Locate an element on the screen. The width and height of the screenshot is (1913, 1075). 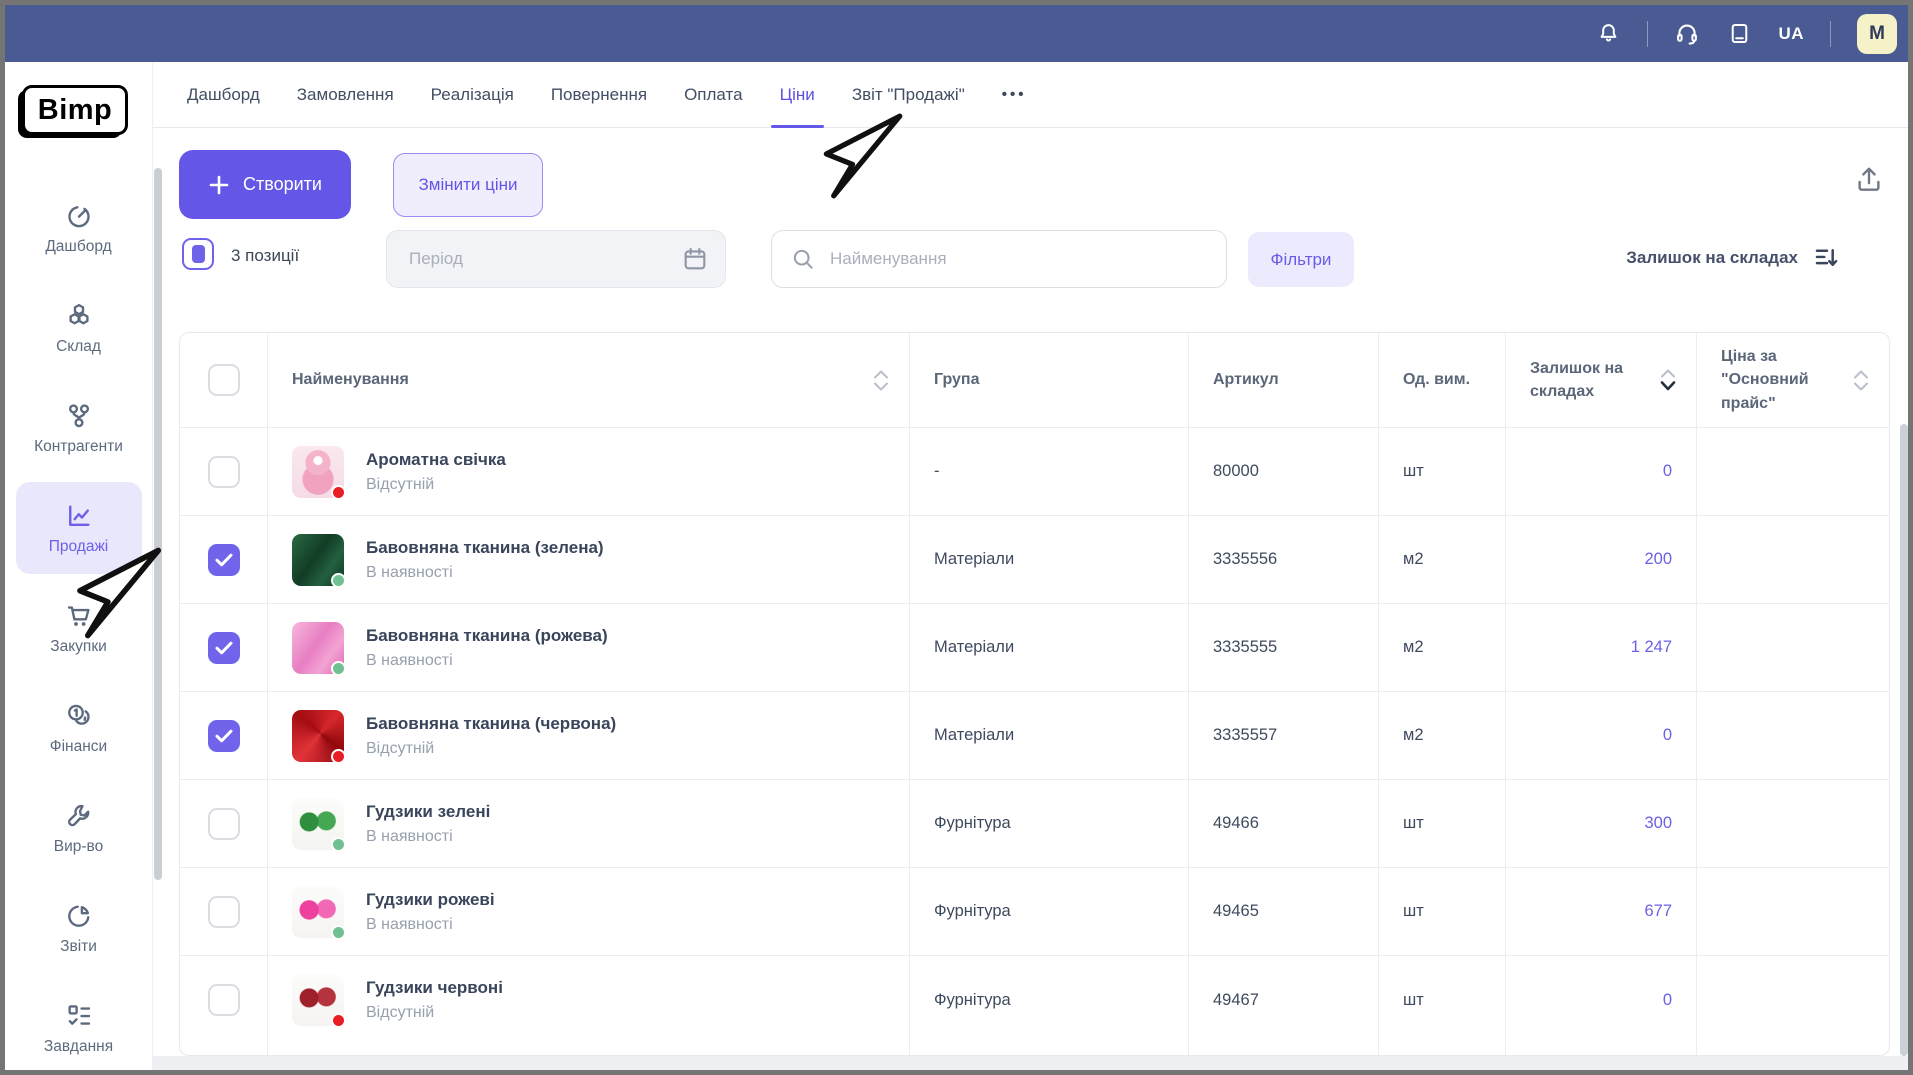
tabs-more-icon: ••• is located at coordinates (1014, 94).